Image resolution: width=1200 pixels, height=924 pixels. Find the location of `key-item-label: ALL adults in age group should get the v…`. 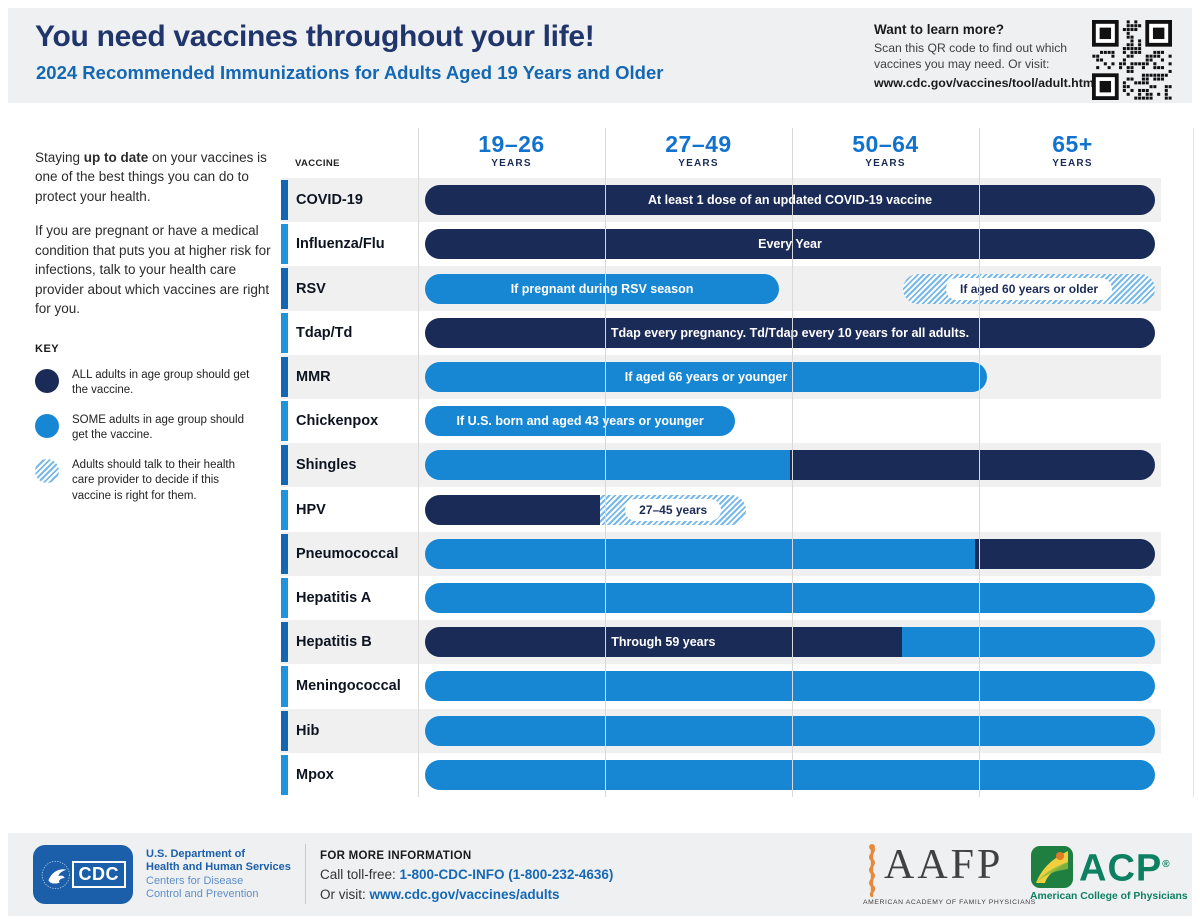

key-item-label: ALL adults in age group should get the v… is located at coordinates (161, 382).